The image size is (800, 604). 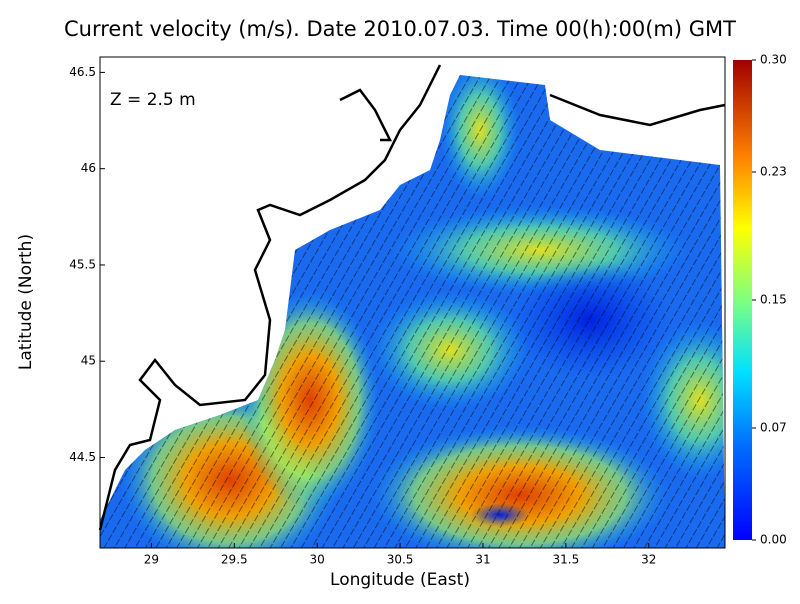 I want to click on colorbar-tick-label: 0.30, so click(x=773, y=60).